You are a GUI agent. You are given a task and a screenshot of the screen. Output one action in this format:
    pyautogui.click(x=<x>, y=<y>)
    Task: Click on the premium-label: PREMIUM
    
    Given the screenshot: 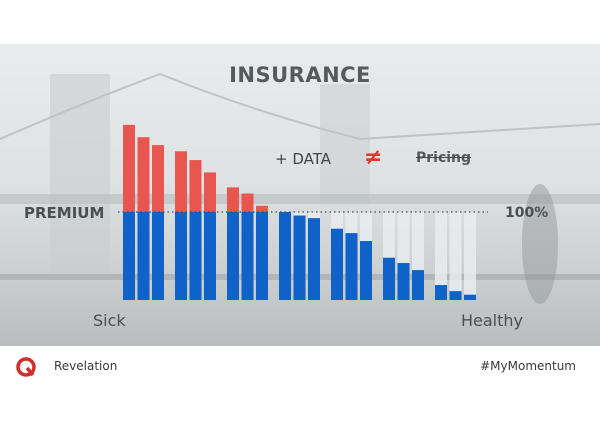 What is the action you would take?
    pyautogui.click(x=64, y=213)
    